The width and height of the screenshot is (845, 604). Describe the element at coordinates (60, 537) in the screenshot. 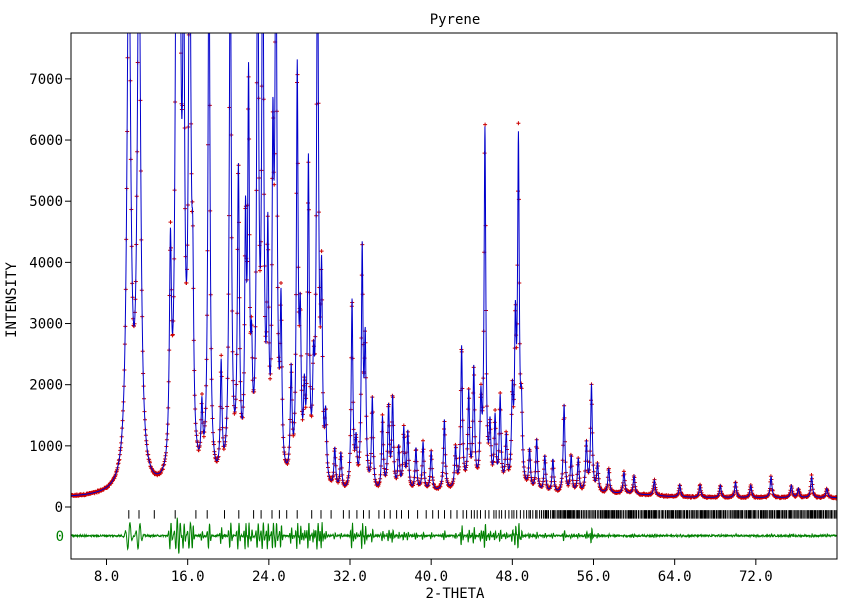

I see `difference-zero-label: 0` at that location.